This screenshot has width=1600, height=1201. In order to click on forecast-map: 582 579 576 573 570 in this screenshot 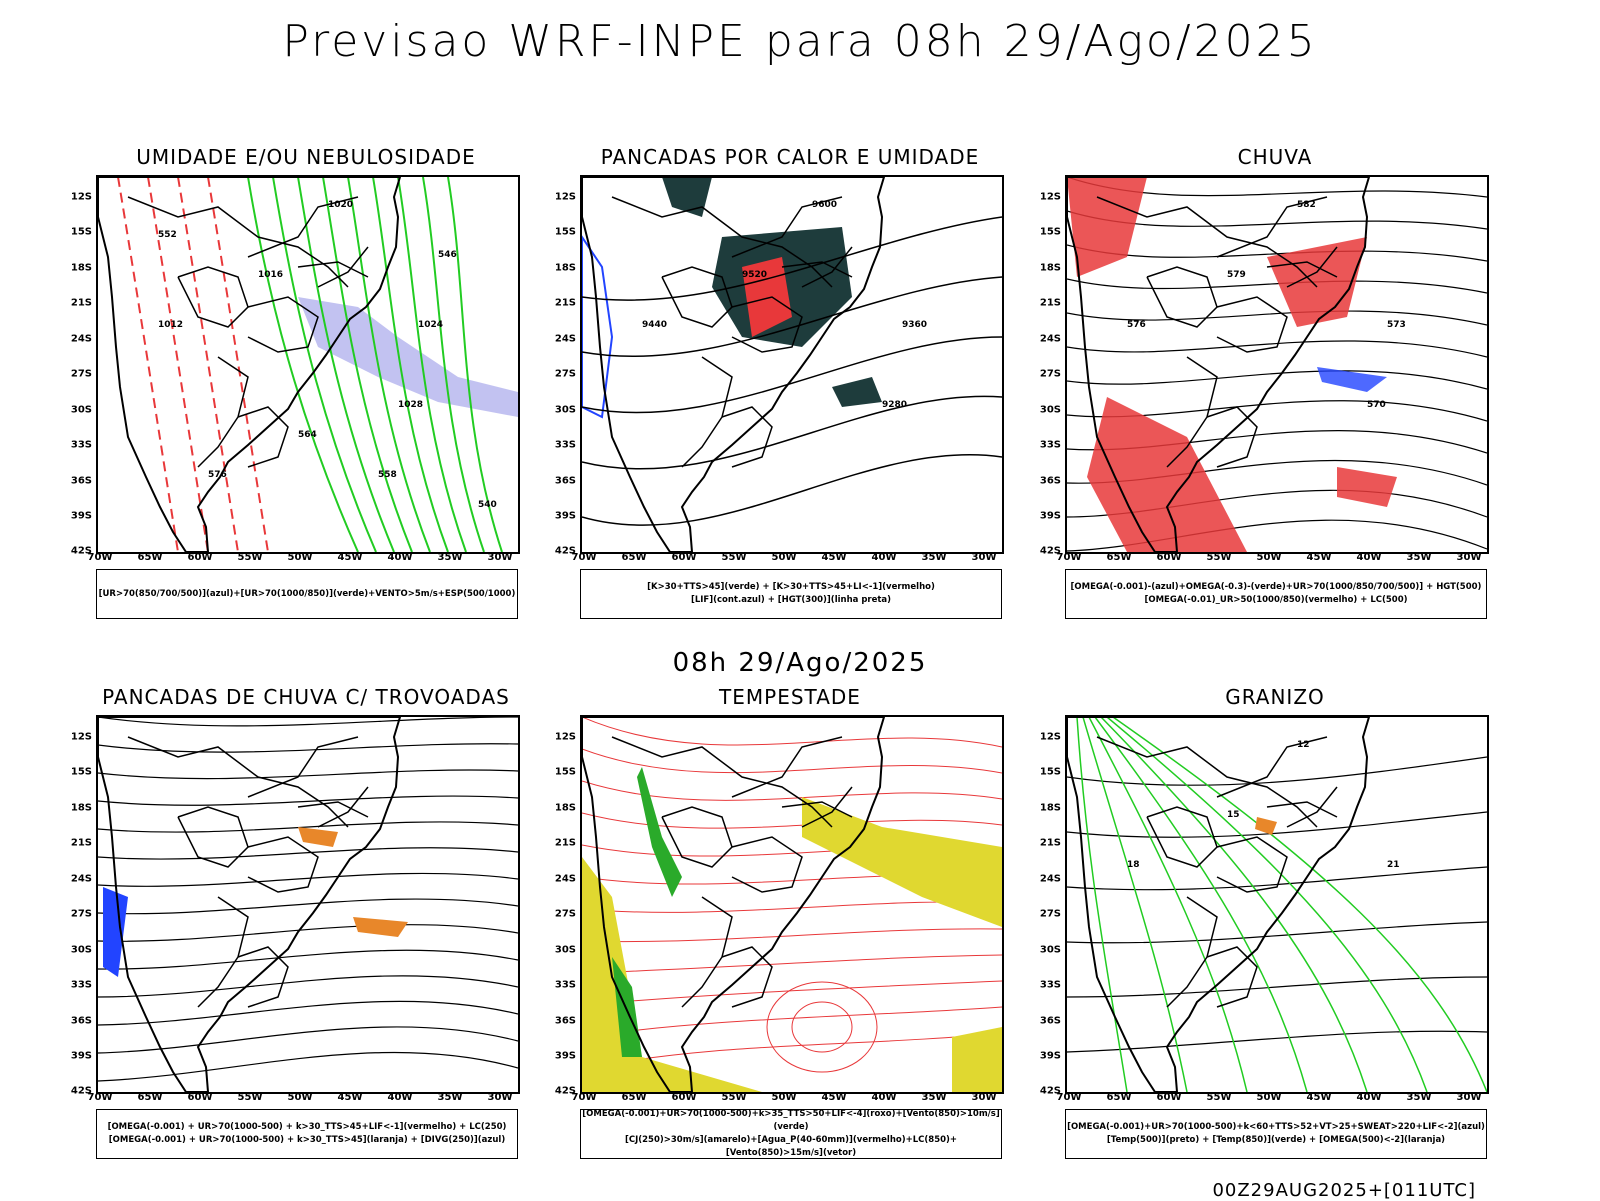, I will do `click(1277, 364)`.